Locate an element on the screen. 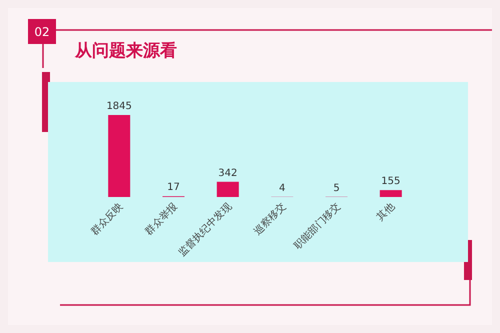 The height and width of the screenshot is (333, 500). text: 02 is located at coordinates (42, 32).